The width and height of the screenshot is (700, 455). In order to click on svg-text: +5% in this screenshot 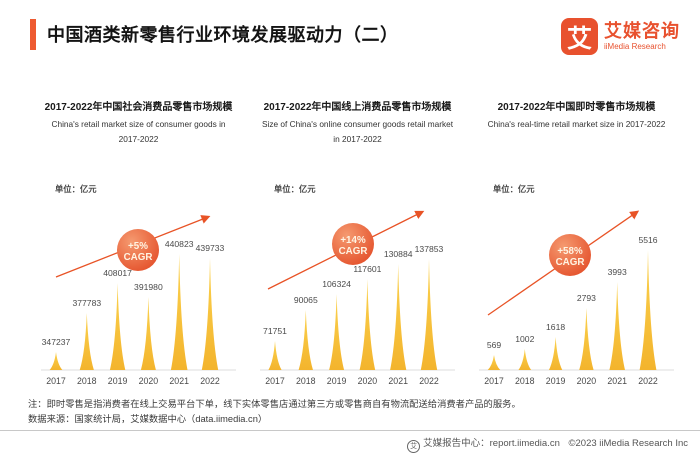, I will do `click(138, 246)`.